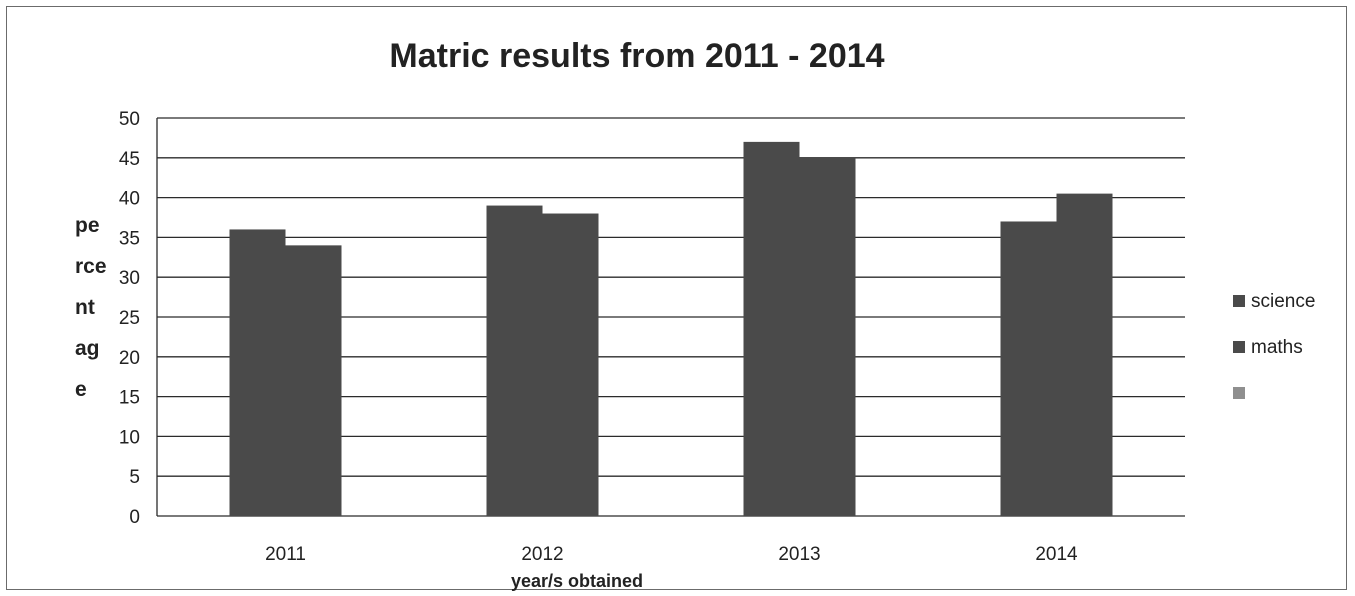 The width and height of the screenshot is (1355, 596). What do you see at coordinates (129, 159) in the screenshot?
I see `y-tick-label: 45` at bounding box center [129, 159].